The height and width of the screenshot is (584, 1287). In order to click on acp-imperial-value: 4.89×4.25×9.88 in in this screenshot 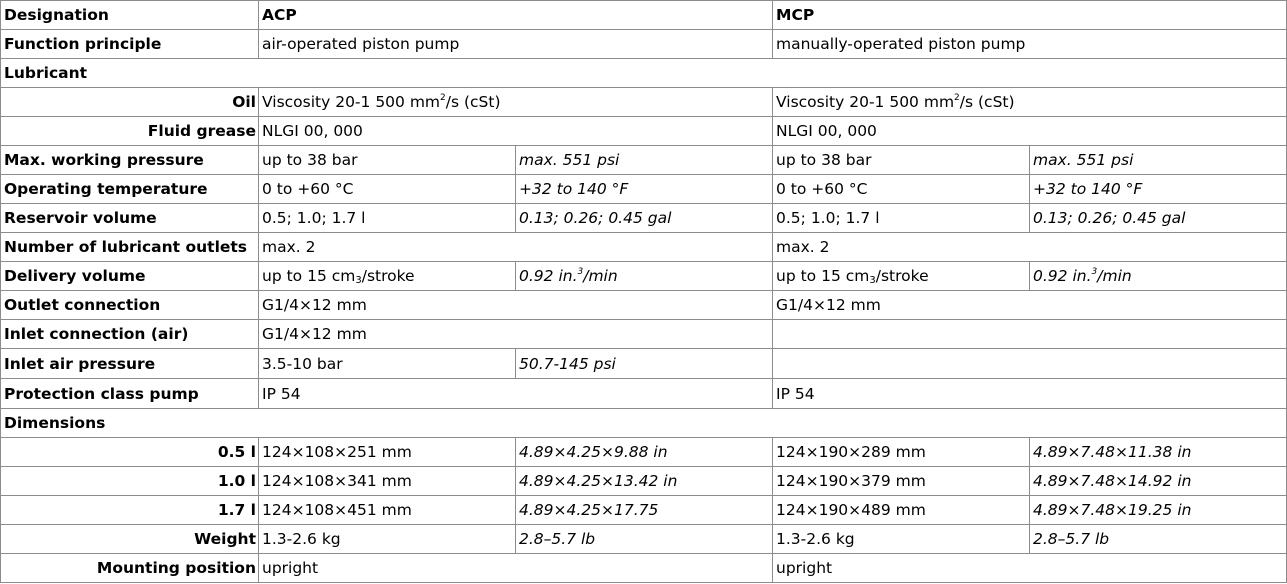, I will do `click(644, 452)`.